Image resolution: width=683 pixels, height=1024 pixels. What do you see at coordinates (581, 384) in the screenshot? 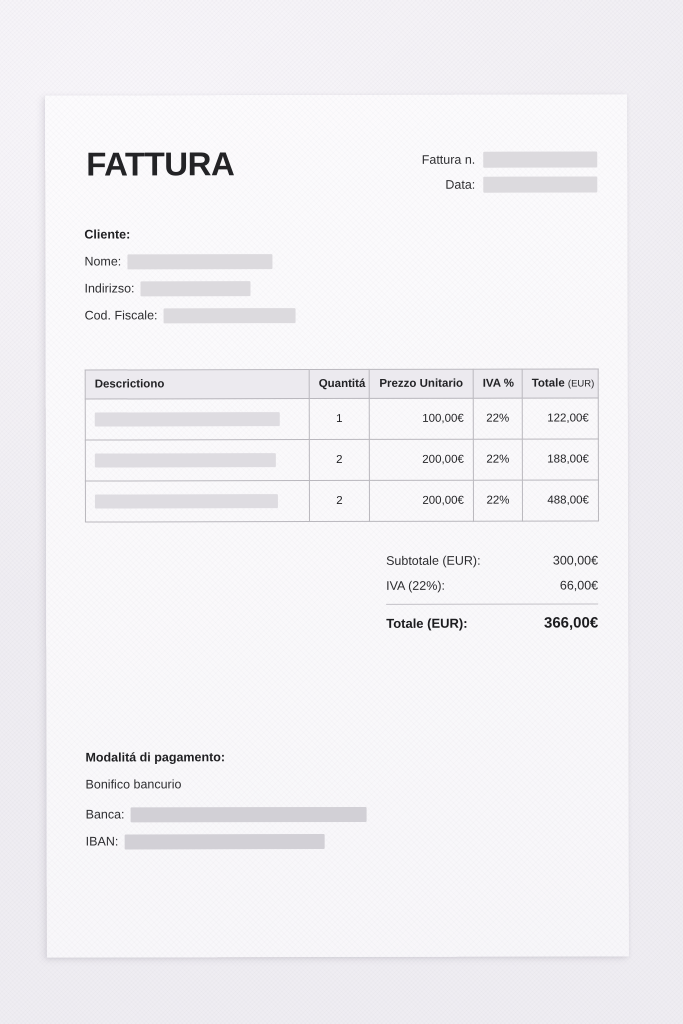
I see `column-header-total-currency: (EUR)` at bounding box center [581, 384].